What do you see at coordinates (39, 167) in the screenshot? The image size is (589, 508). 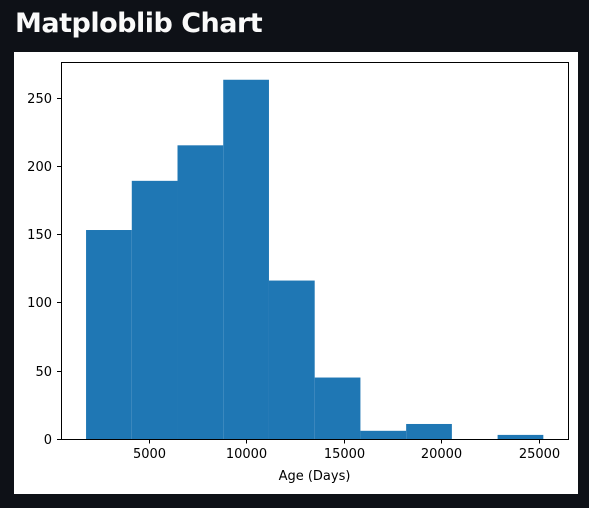 I see `y-tick-label: 200` at bounding box center [39, 167].